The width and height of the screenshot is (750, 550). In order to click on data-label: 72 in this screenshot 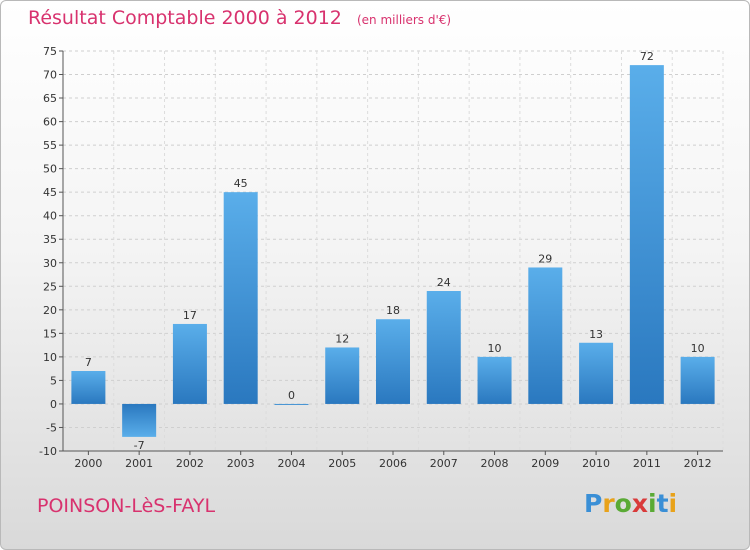, I will do `click(647, 56)`.